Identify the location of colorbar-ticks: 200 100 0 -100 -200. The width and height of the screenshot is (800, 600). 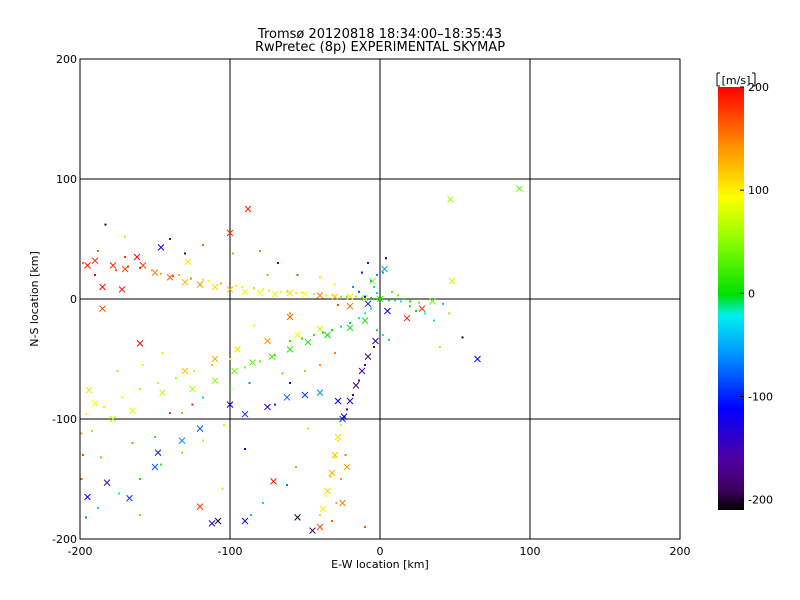
(756, 294).